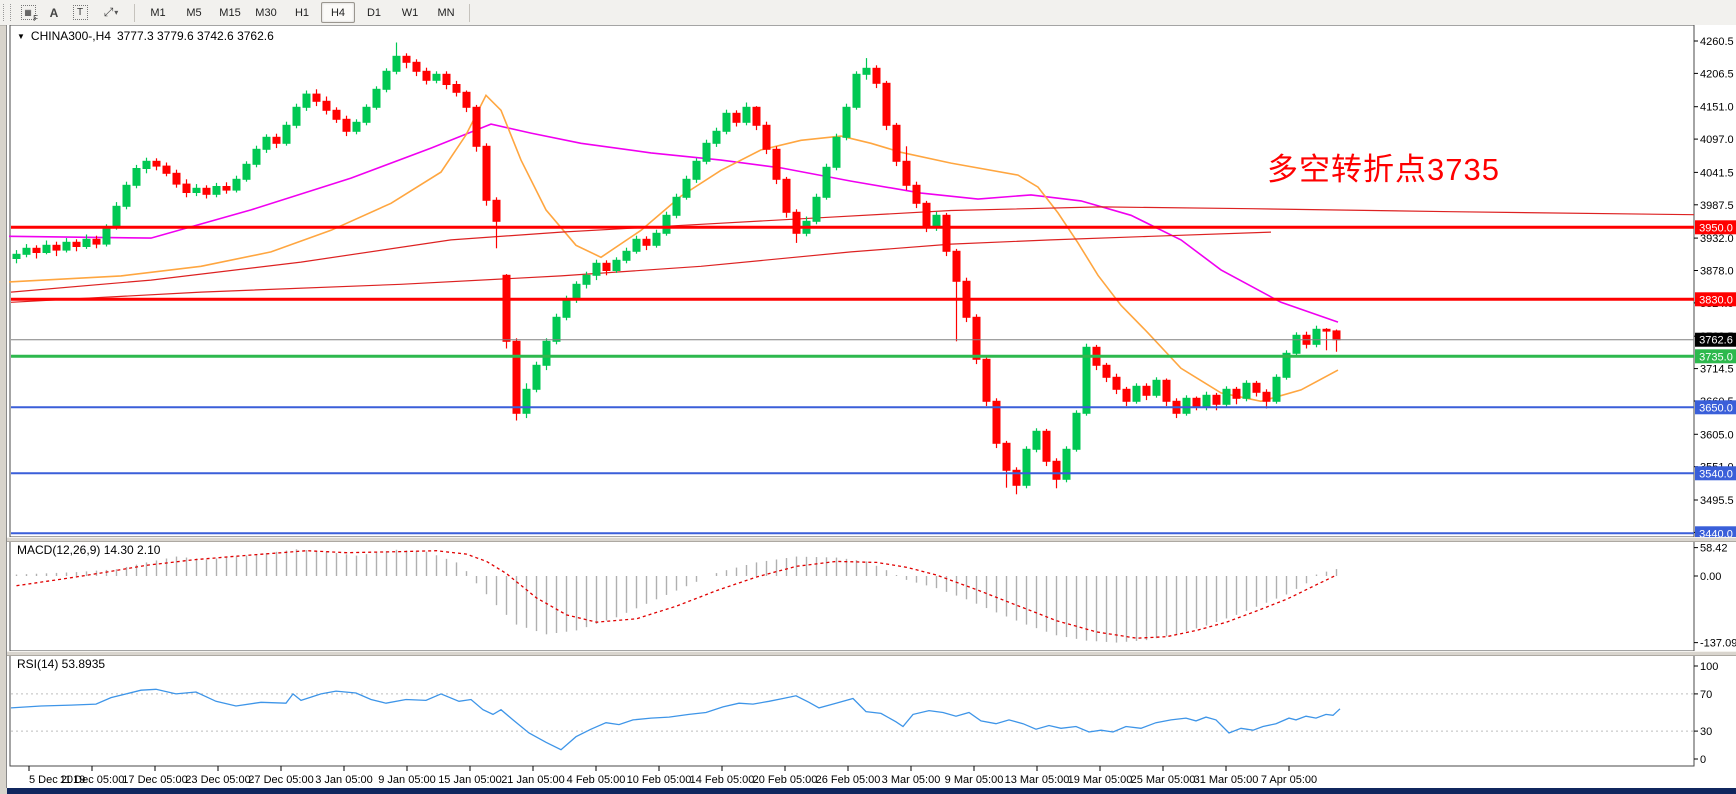 The height and width of the screenshot is (794, 1736). I want to click on timeframe-button-m30: M30, so click(266, 12).